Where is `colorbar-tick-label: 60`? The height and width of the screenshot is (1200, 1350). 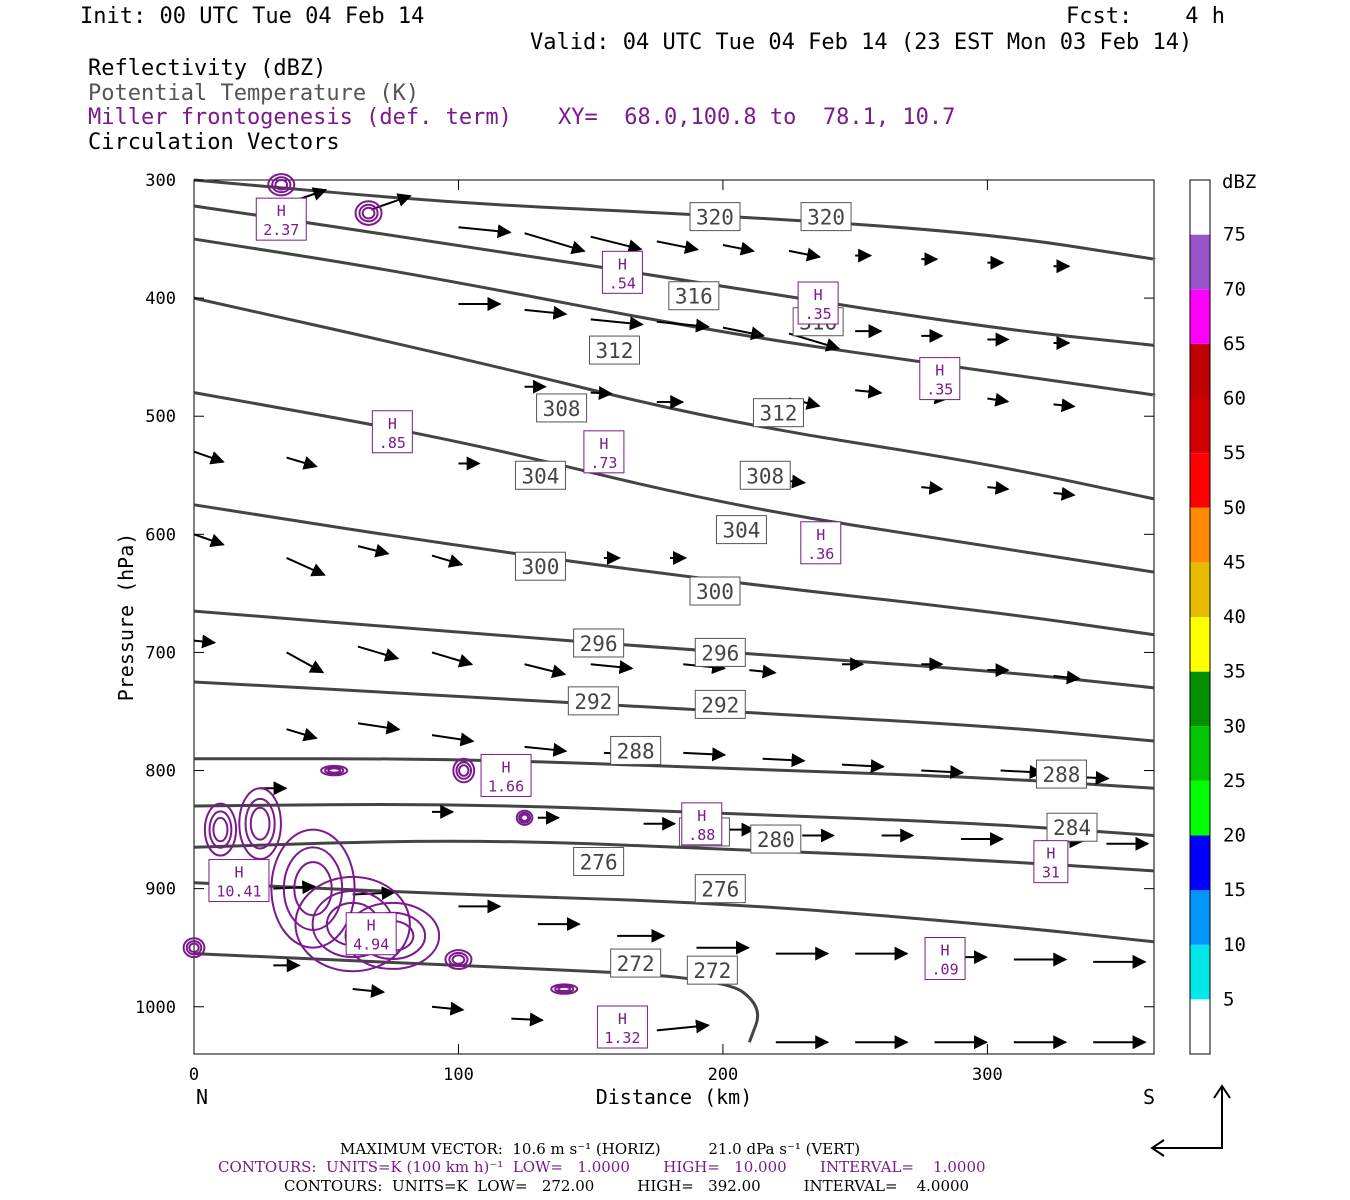 colorbar-tick-label: 60 is located at coordinates (1234, 399).